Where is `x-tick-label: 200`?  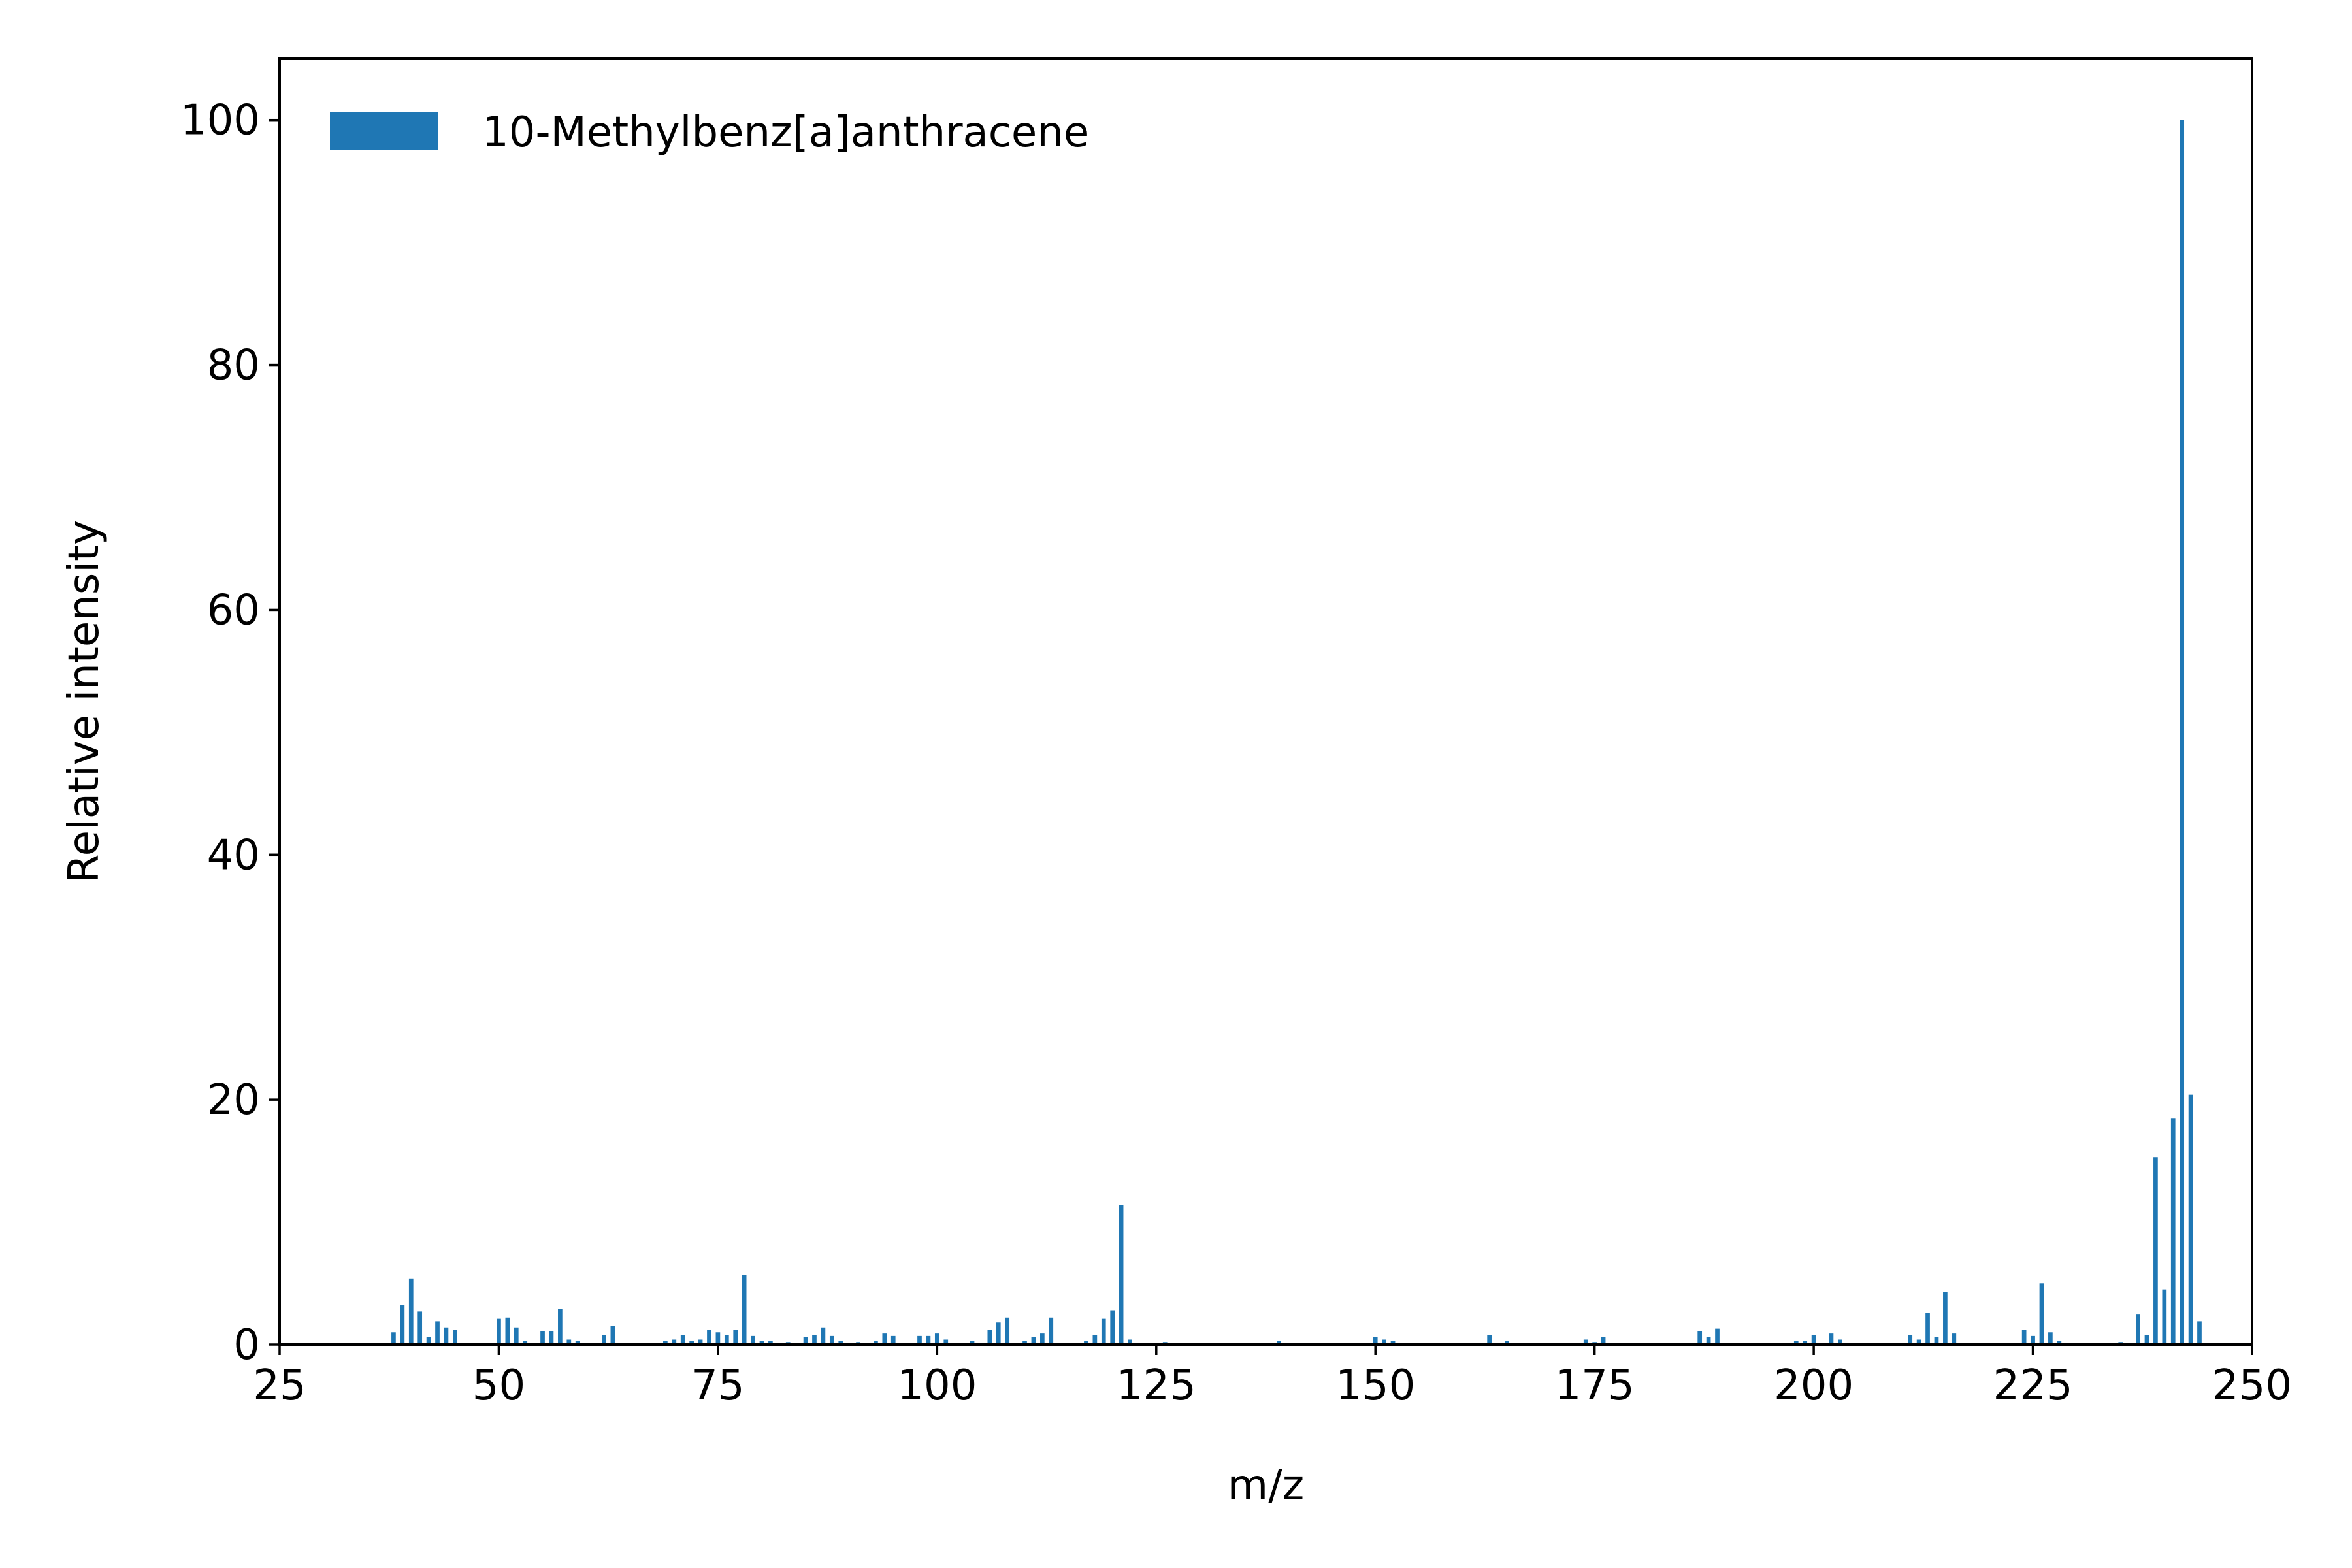
x-tick-label: 200 is located at coordinates (1814, 1386).